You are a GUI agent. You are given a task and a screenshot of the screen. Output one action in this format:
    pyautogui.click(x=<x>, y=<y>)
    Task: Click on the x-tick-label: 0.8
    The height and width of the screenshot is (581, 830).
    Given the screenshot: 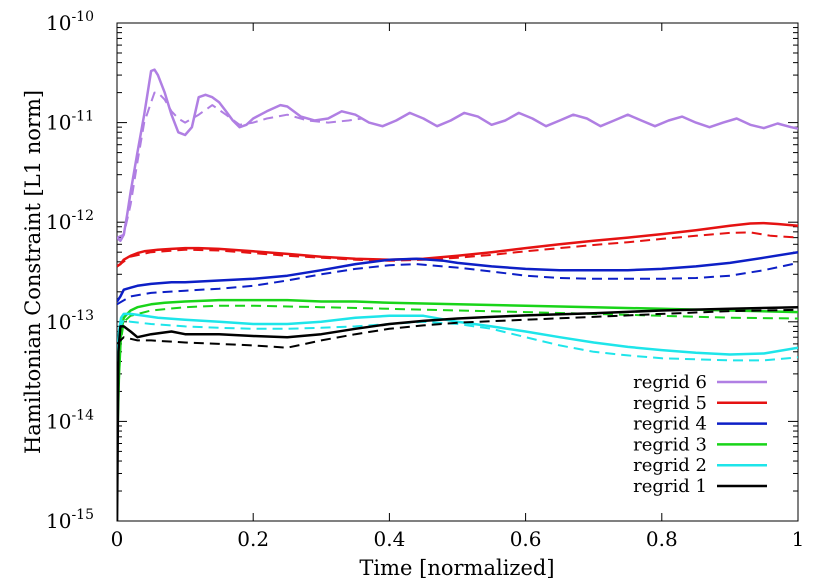 What is the action you would take?
    pyautogui.click(x=662, y=539)
    